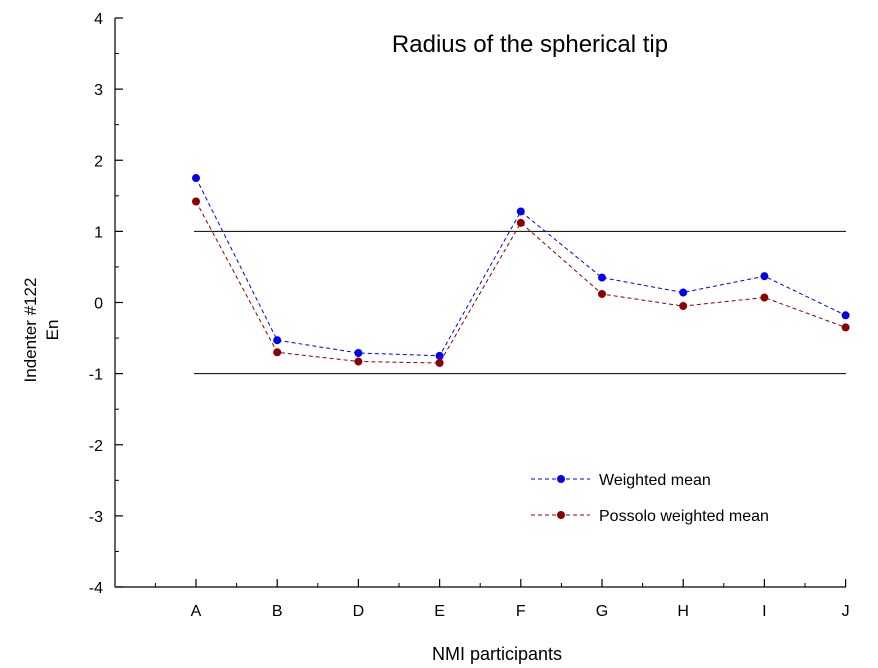 Image resolution: width=878 pixels, height=668 pixels. Describe the element at coordinates (98, 232) in the screenshot. I see `y-tick-label: 1` at that location.